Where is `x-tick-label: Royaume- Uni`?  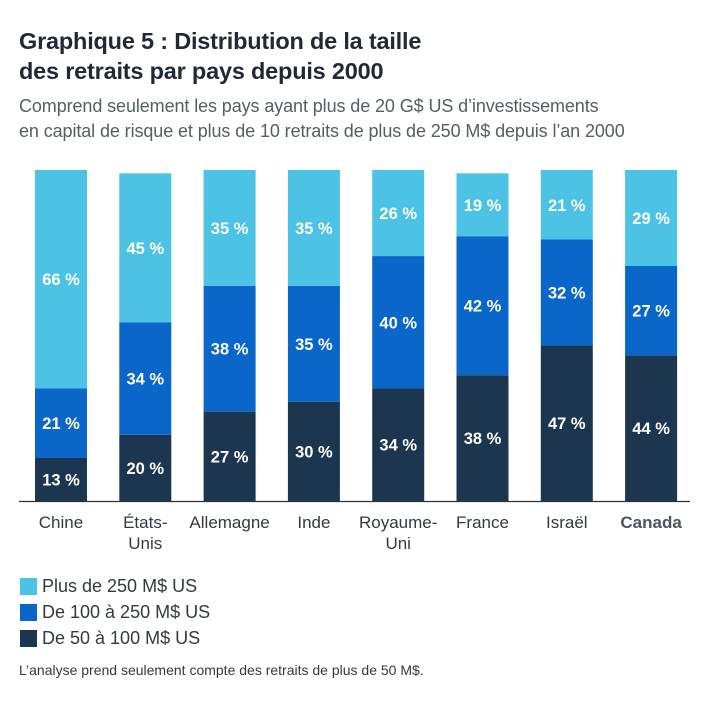 x-tick-label: Royaume- Uni is located at coordinates (398, 533).